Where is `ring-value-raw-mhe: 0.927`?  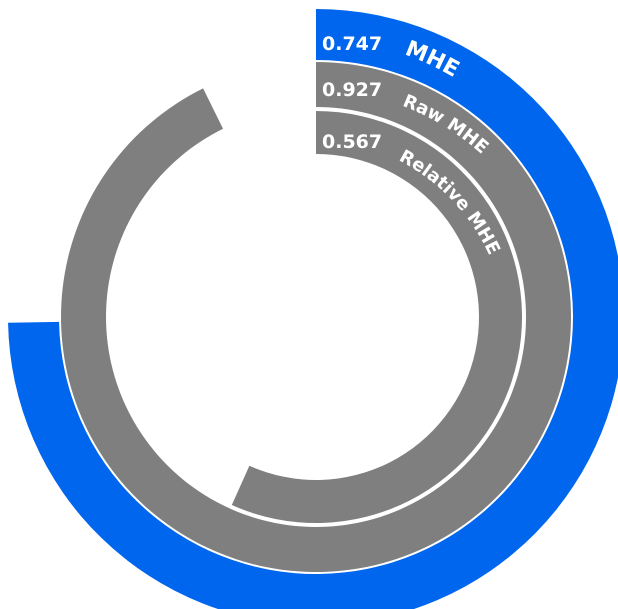 ring-value-raw-mhe: 0.927 is located at coordinates (352, 90).